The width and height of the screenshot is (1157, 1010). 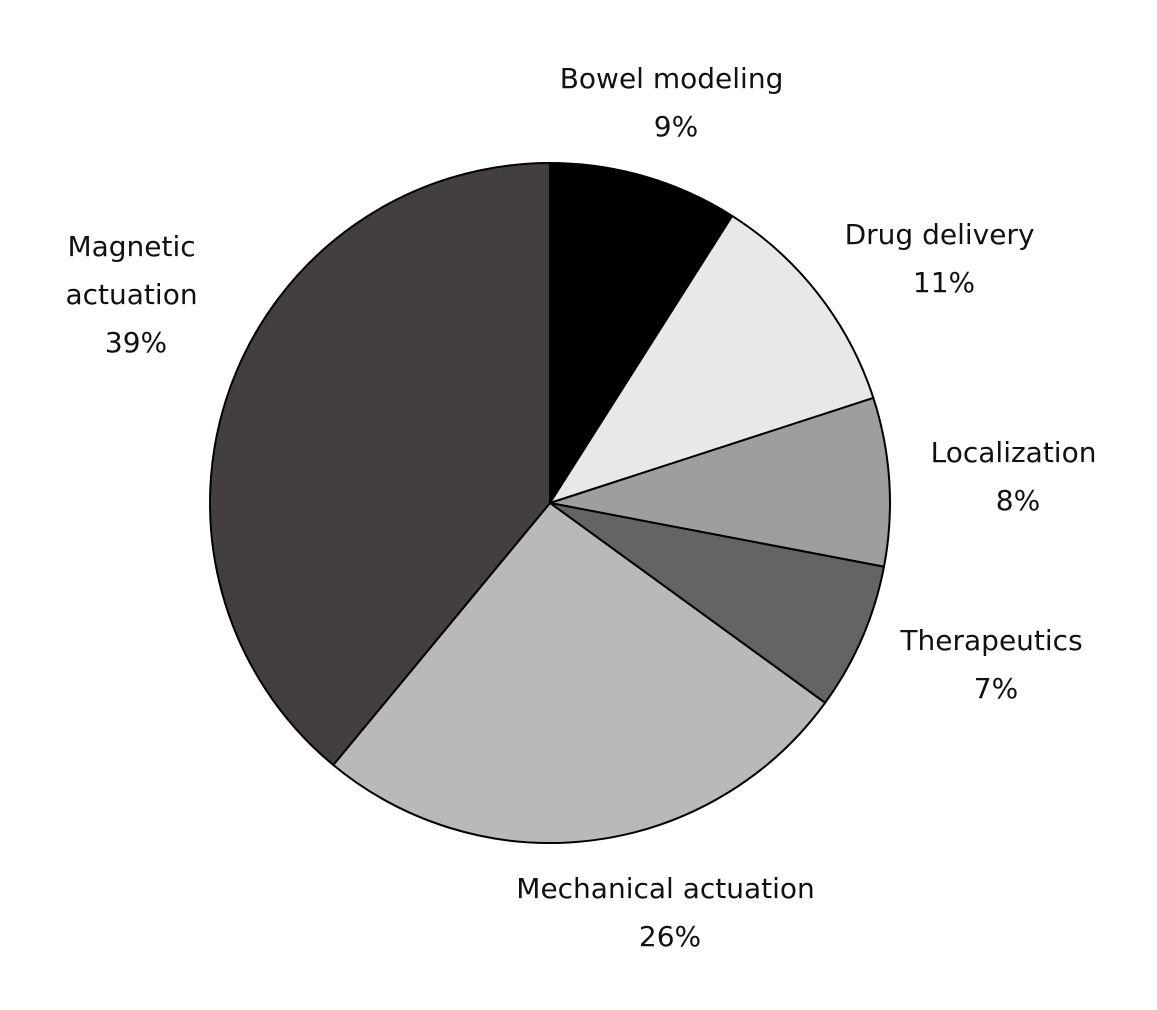 What do you see at coordinates (676, 102) in the screenshot?
I see `slice-label-bowel-modeling: Bowel modeling 9%` at bounding box center [676, 102].